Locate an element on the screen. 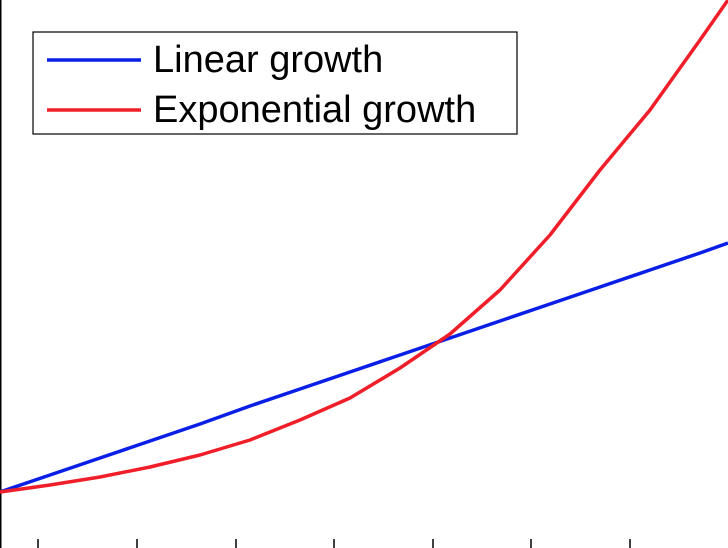 The image size is (728, 548). legend-box is located at coordinates (275, 83).